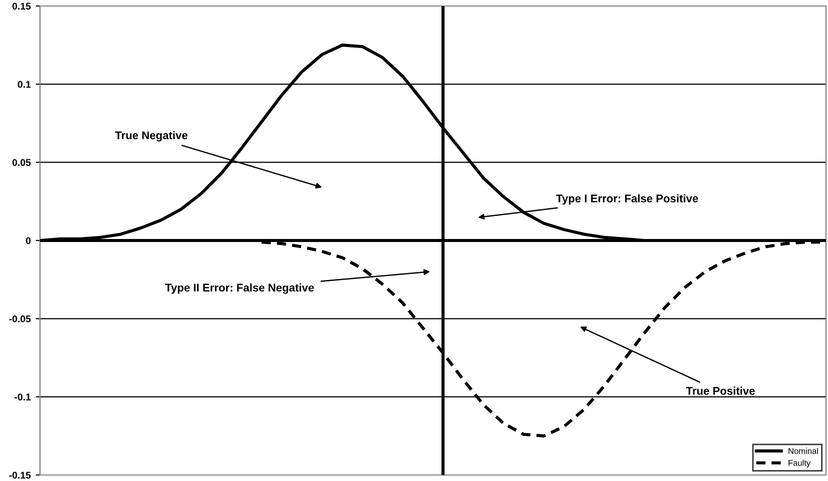 The width and height of the screenshot is (828, 481). Describe the element at coordinates (20, 318) in the screenshot. I see `y-tick-label: -0.05` at that location.